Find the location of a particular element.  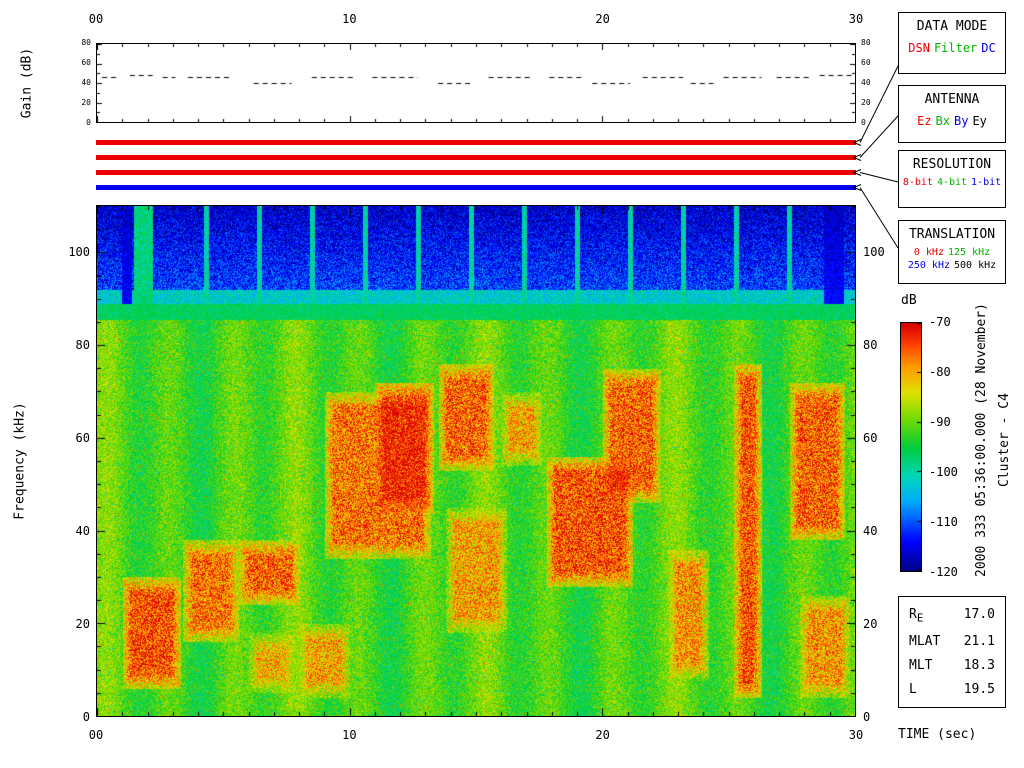

freq-ytick-label-right: 60 is located at coordinates (870, 437).